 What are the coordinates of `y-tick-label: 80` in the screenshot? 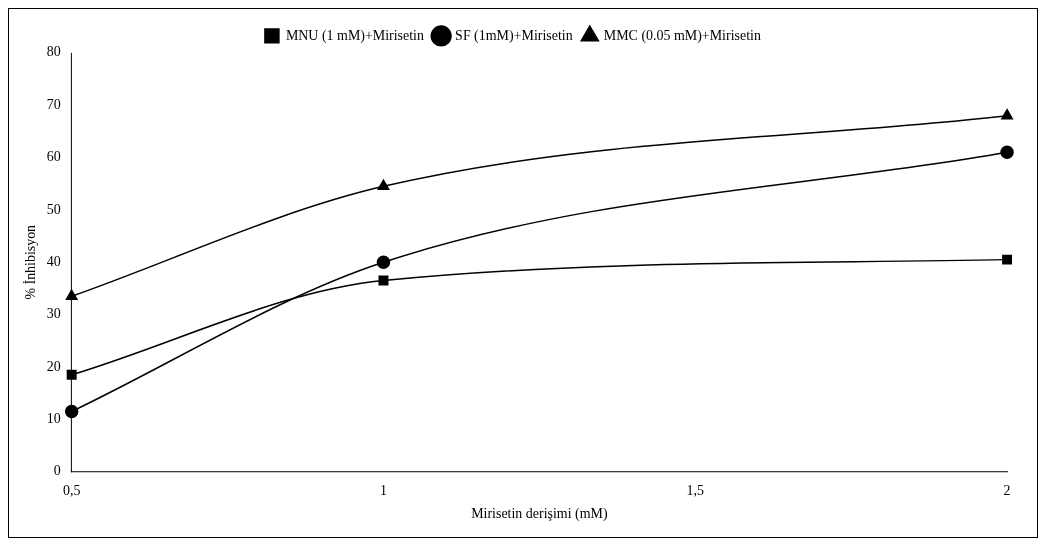 It's located at (53, 52).